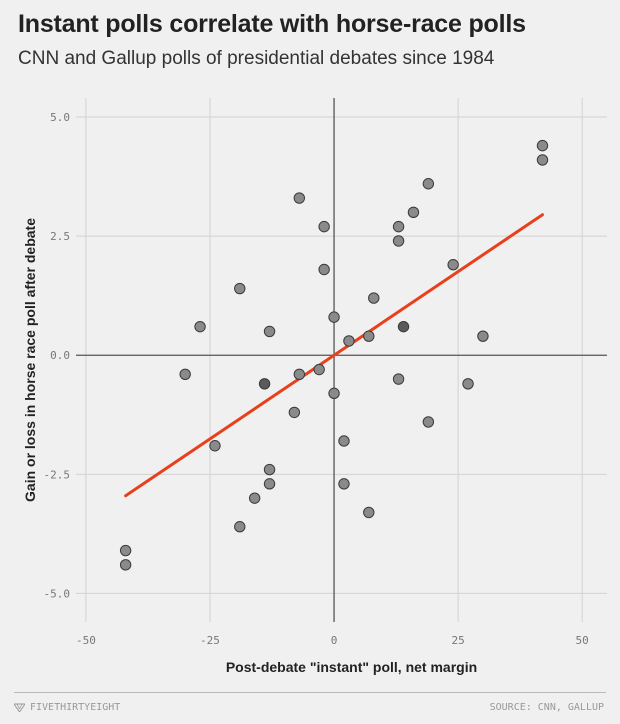 The width and height of the screenshot is (620, 724). What do you see at coordinates (546, 707) in the screenshot?
I see `source-note: SOURCE: CNN, GALLUP` at bounding box center [546, 707].